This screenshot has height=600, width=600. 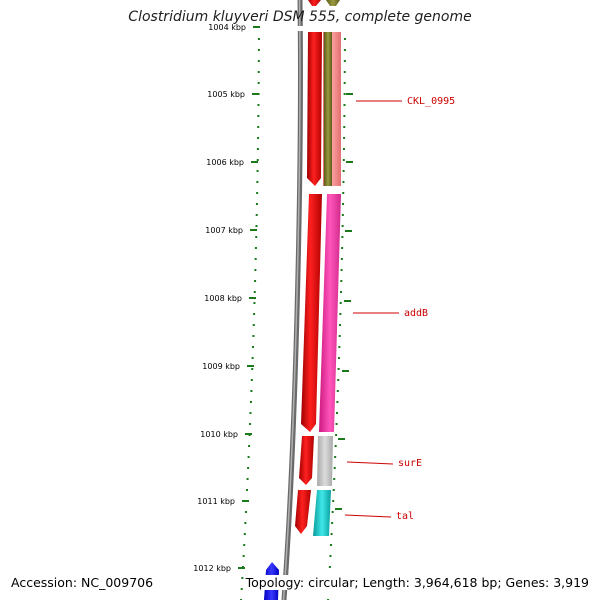 I want to click on tick-label: 1005 kbp, so click(x=226, y=94).